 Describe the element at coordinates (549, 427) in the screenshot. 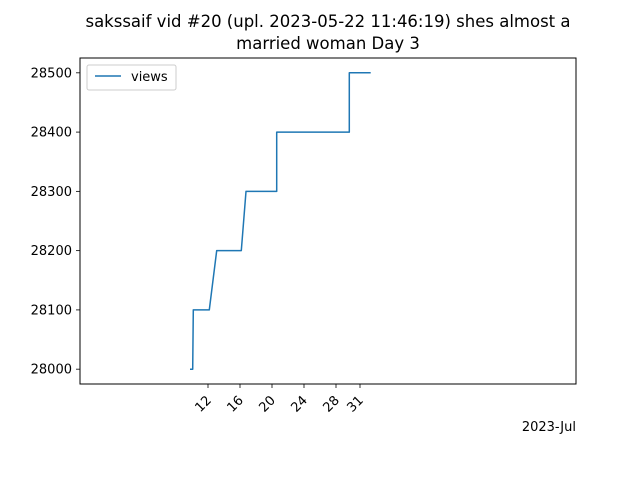

I see `x-axis-offset-label: 2023-Jul` at that location.